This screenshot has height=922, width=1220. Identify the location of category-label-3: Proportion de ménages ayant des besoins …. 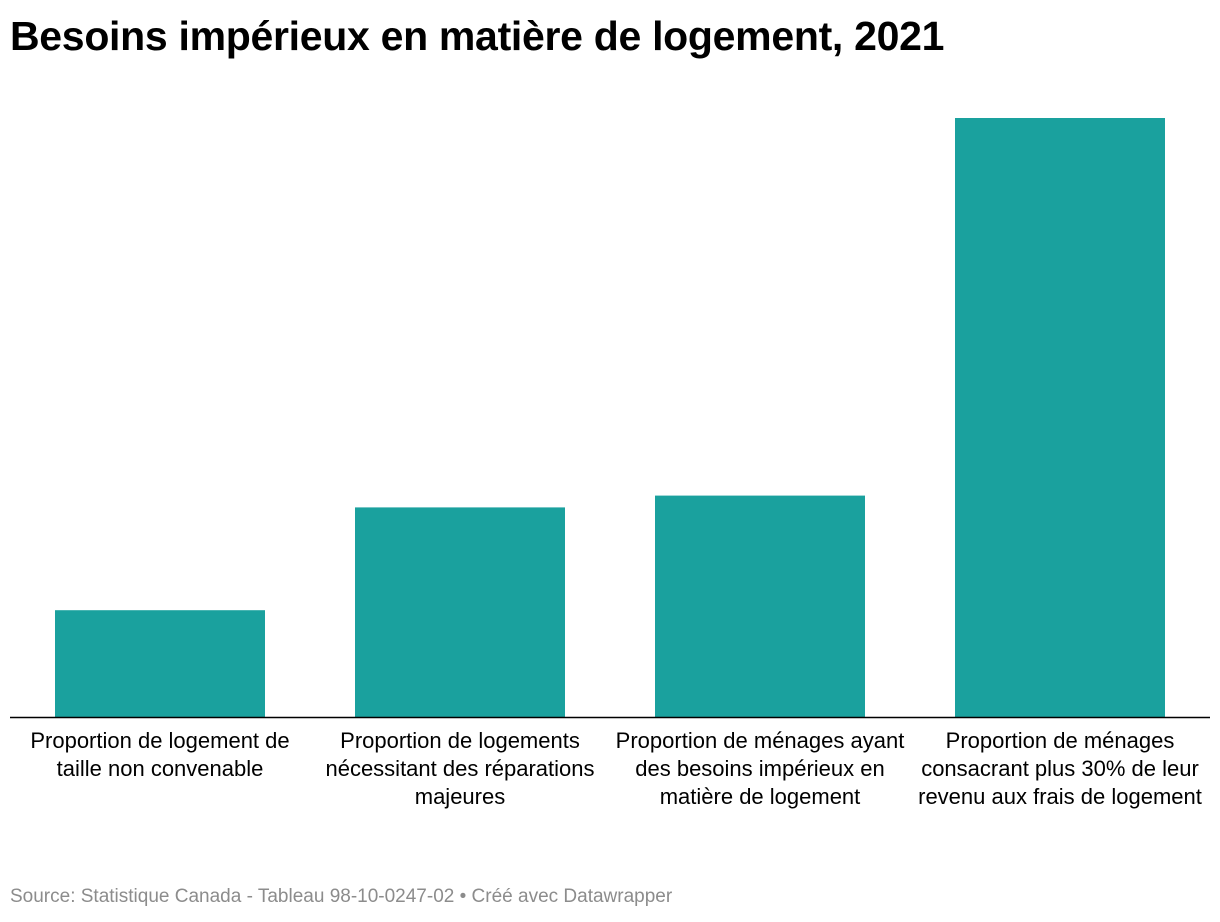
(760, 768).